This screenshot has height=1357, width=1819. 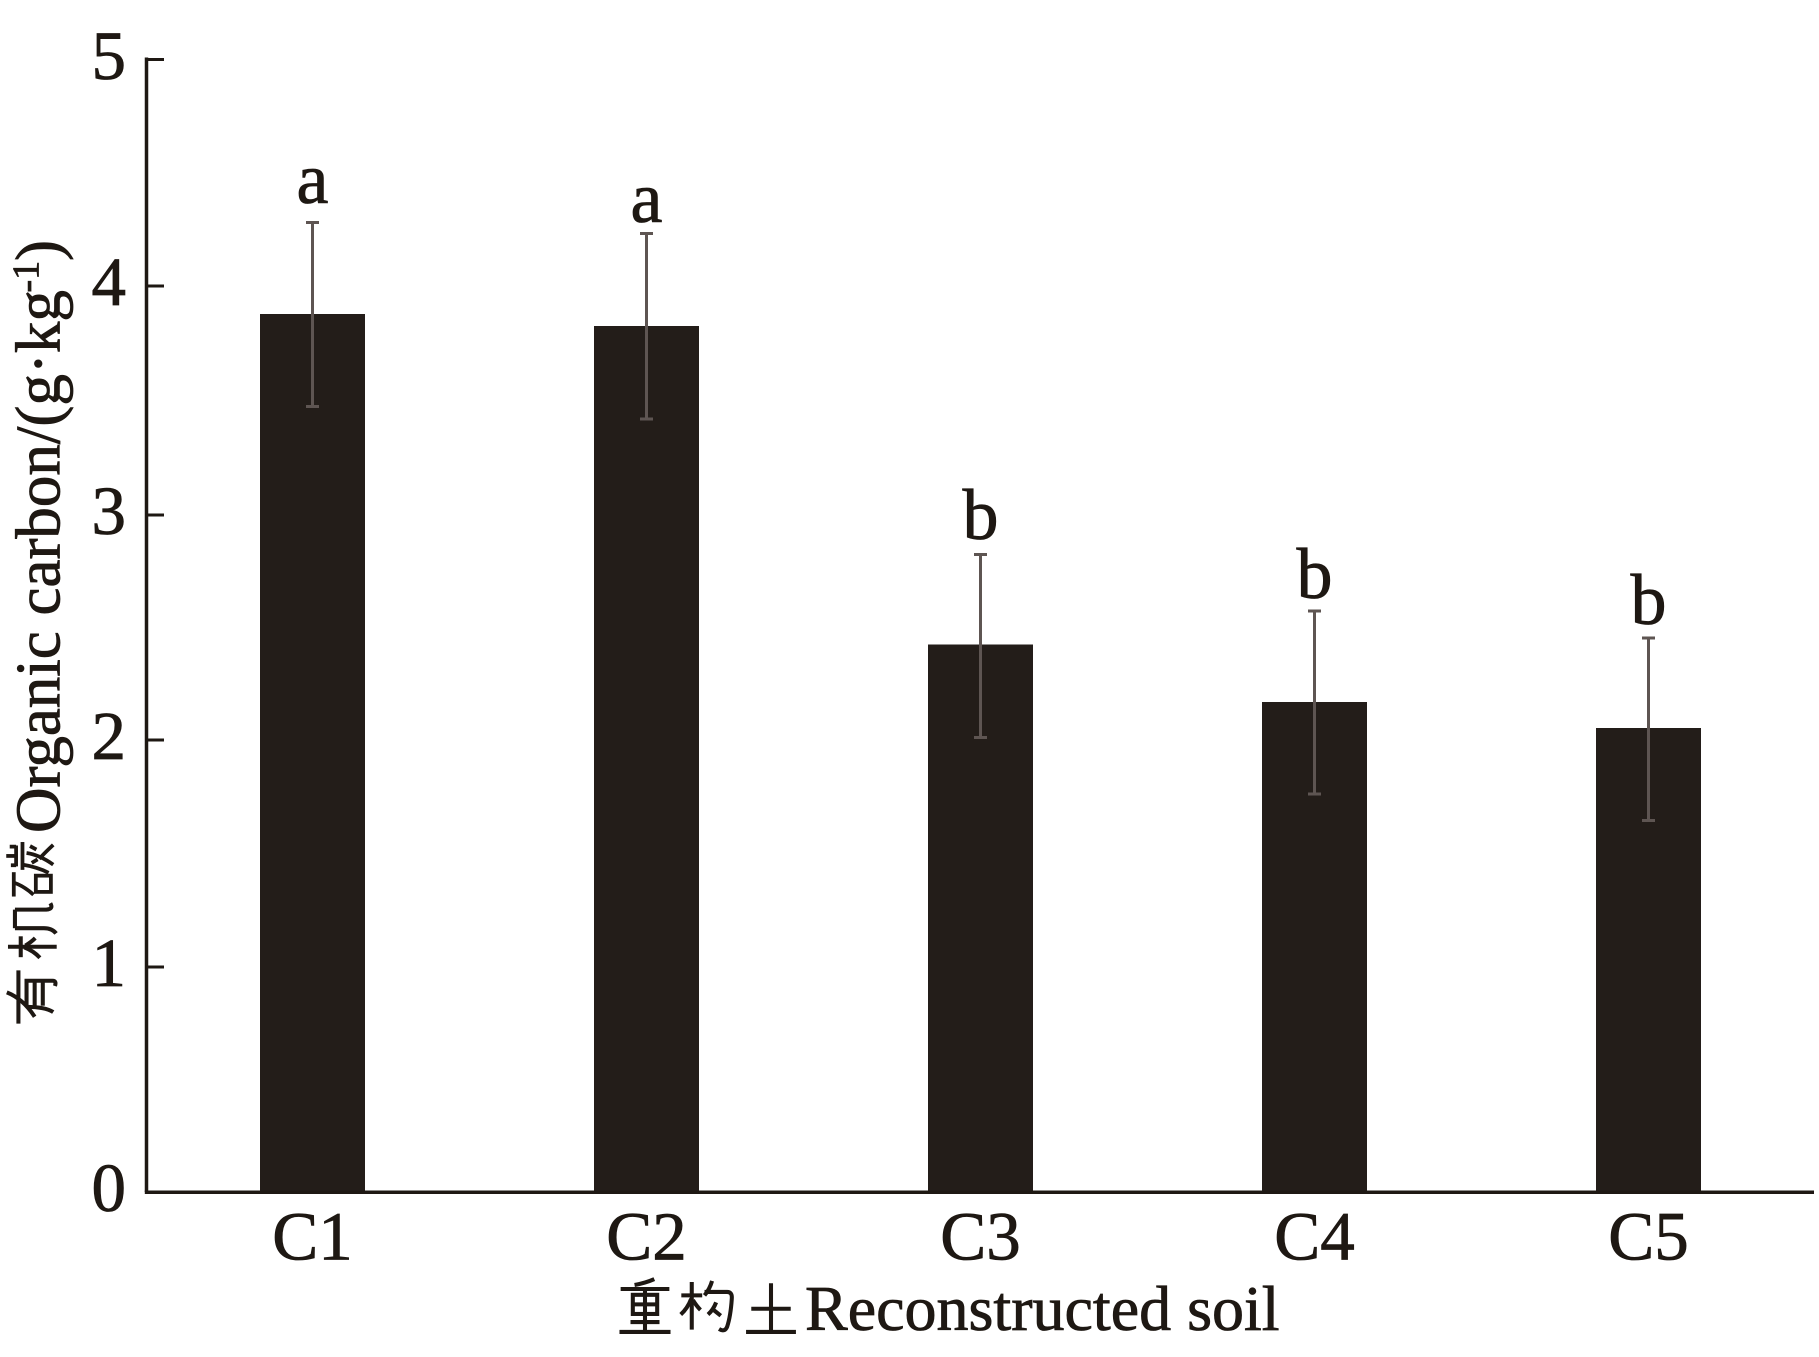 What do you see at coordinates (109, 963) in the screenshot?
I see `svg-text: 1` at bounding box center [109, 963].